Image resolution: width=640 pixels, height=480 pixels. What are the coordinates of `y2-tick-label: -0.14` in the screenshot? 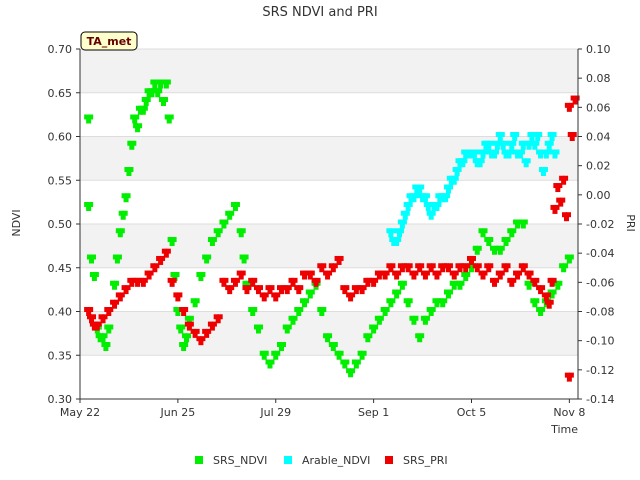 It's located at (600, 399).